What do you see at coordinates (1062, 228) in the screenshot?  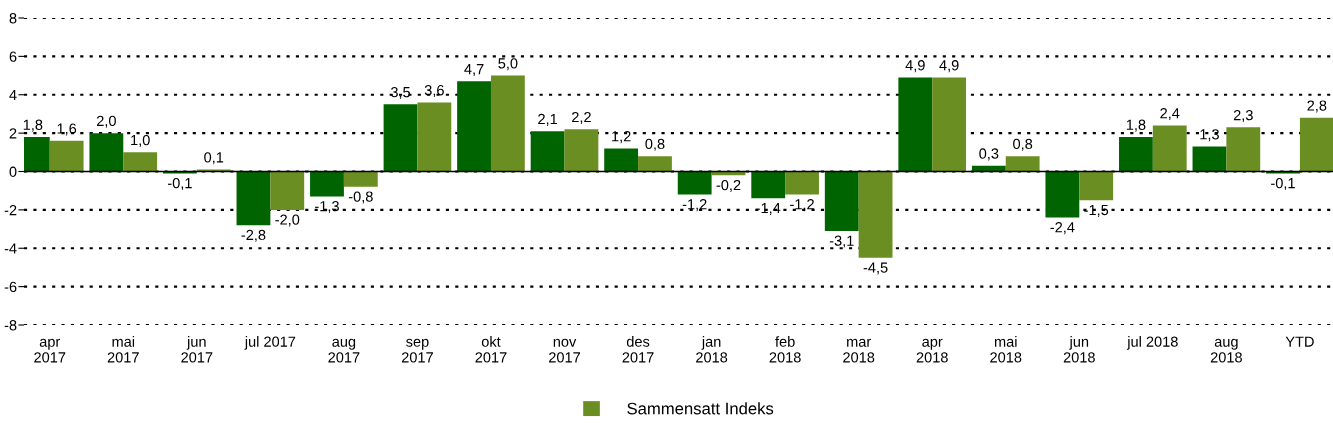 I see `data-label: -2,4` at bounding box center [1062, 228].